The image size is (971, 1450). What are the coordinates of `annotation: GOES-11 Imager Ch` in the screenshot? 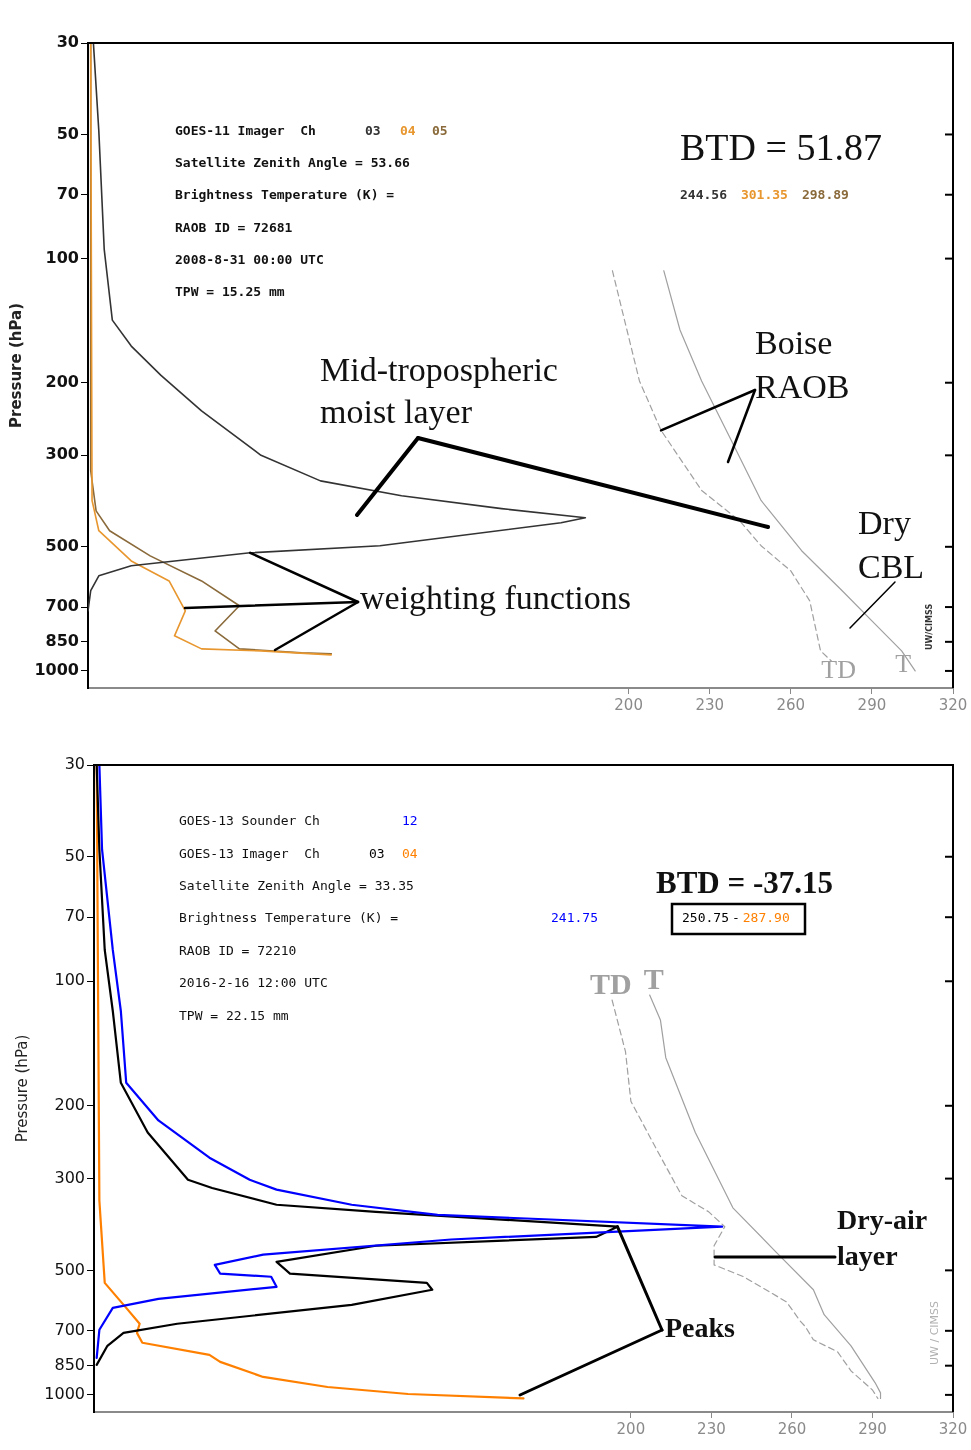 It's located at (245, 131).